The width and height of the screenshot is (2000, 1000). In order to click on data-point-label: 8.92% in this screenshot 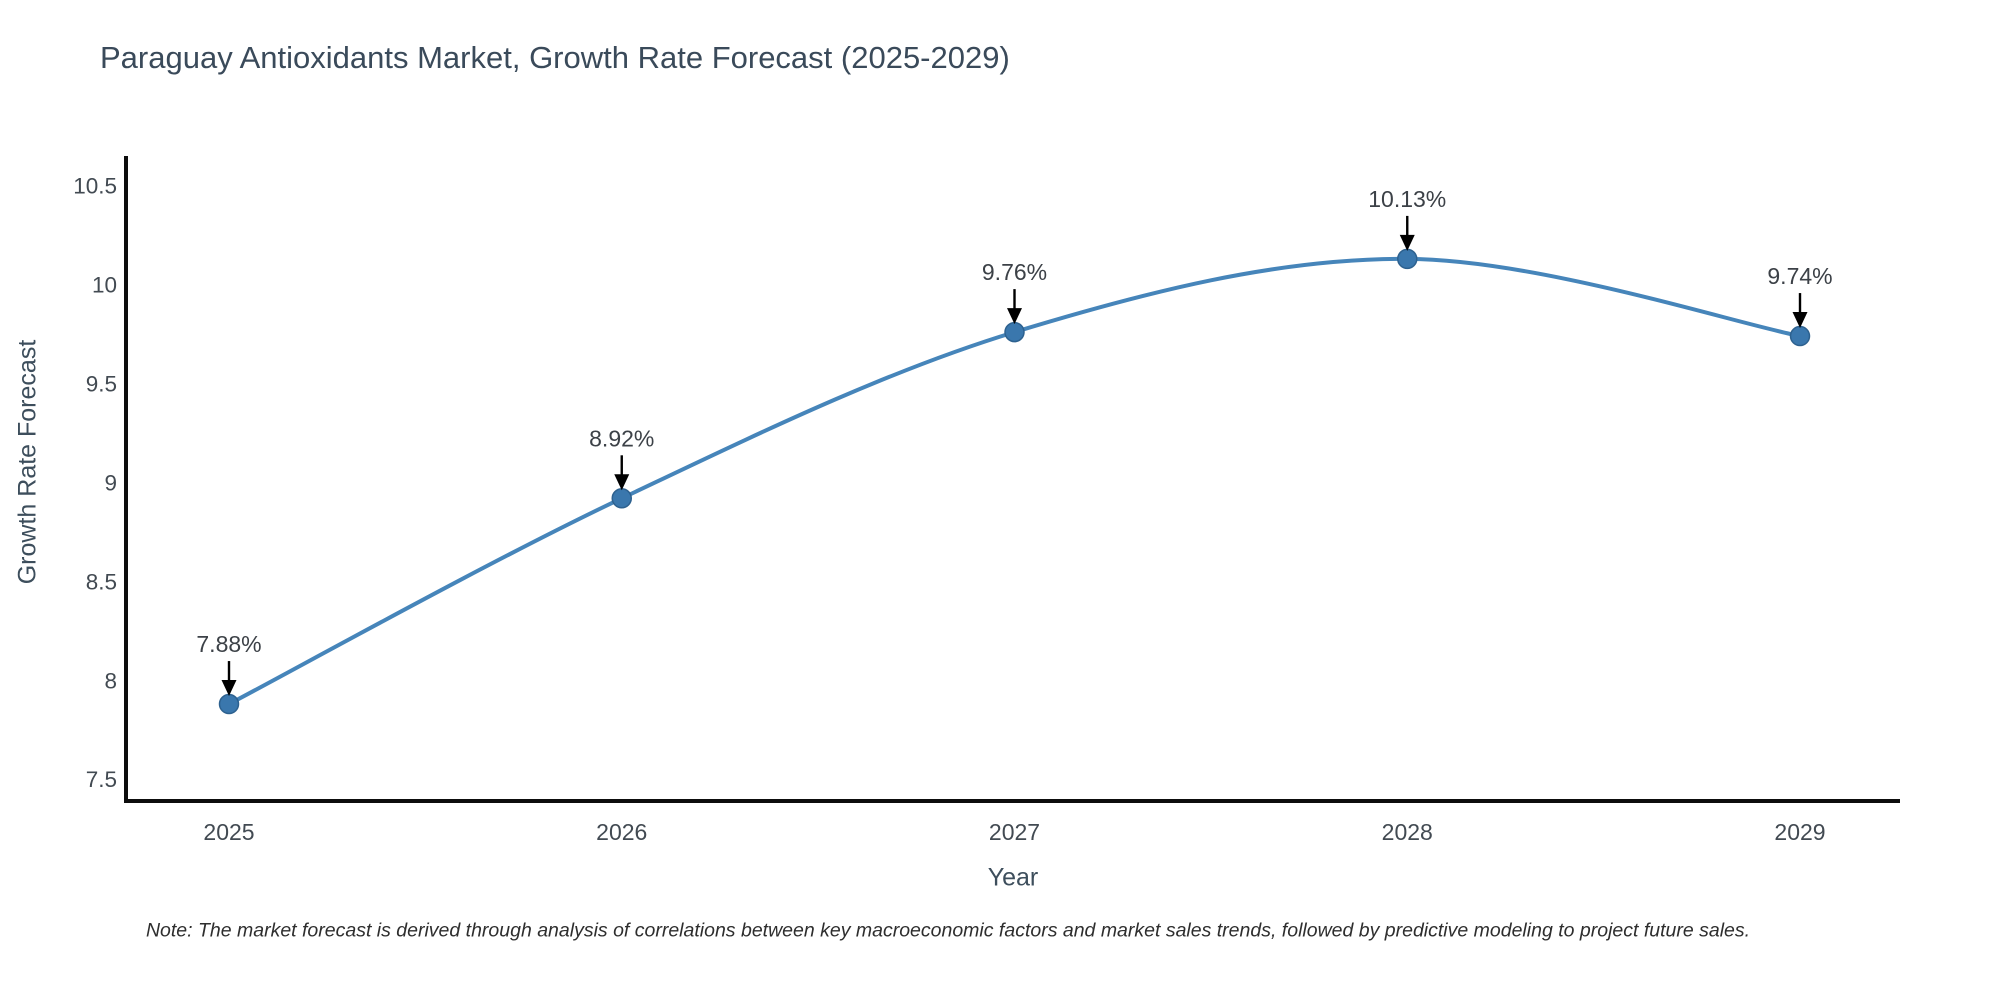, I will do `click(621, 438)`.